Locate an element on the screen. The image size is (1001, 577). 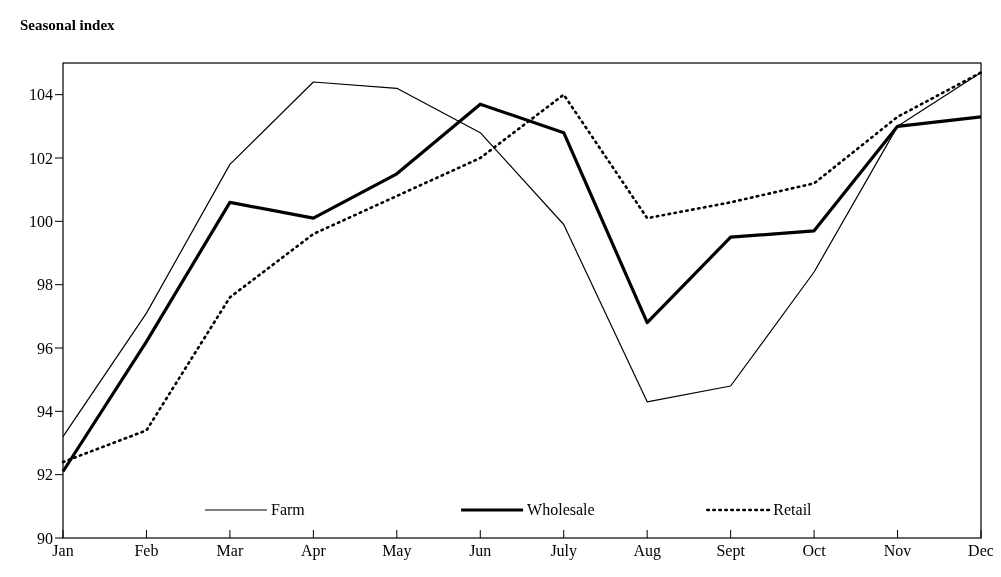
x-tick-label: Jan is located at coordinates (63, 550).